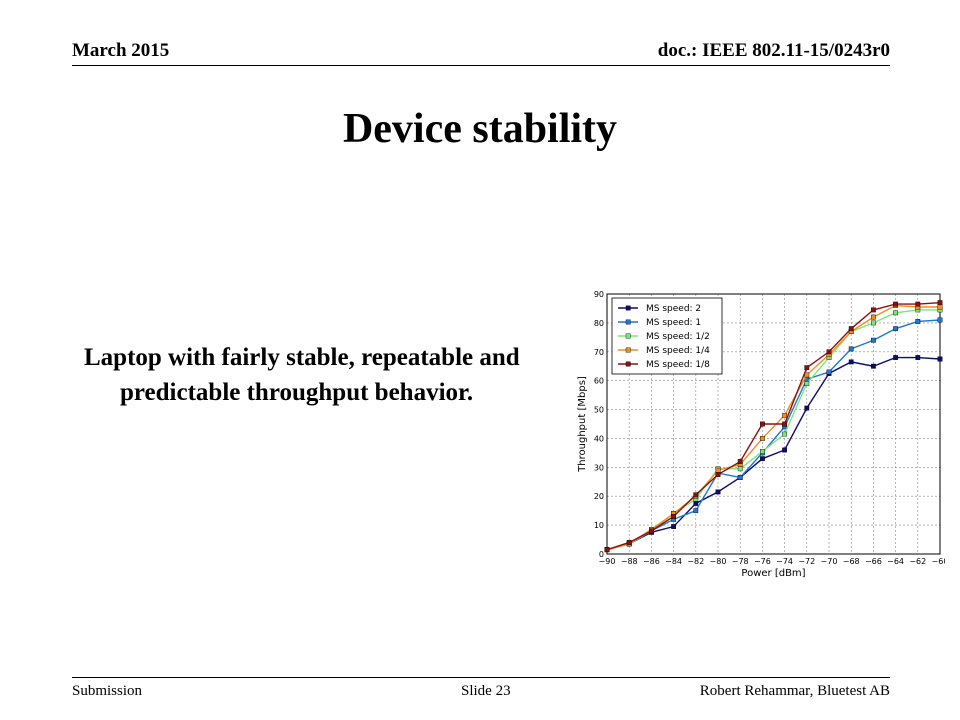 Image resolution: width=960 pixels, height=720 pixels. I want to click on y-tick-label: 40, so click(599, 438).